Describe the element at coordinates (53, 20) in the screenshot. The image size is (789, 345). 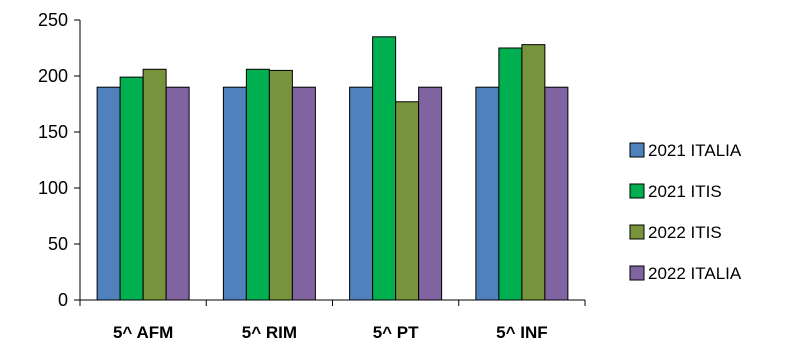
I see `y-tick-label: 250` at that location.